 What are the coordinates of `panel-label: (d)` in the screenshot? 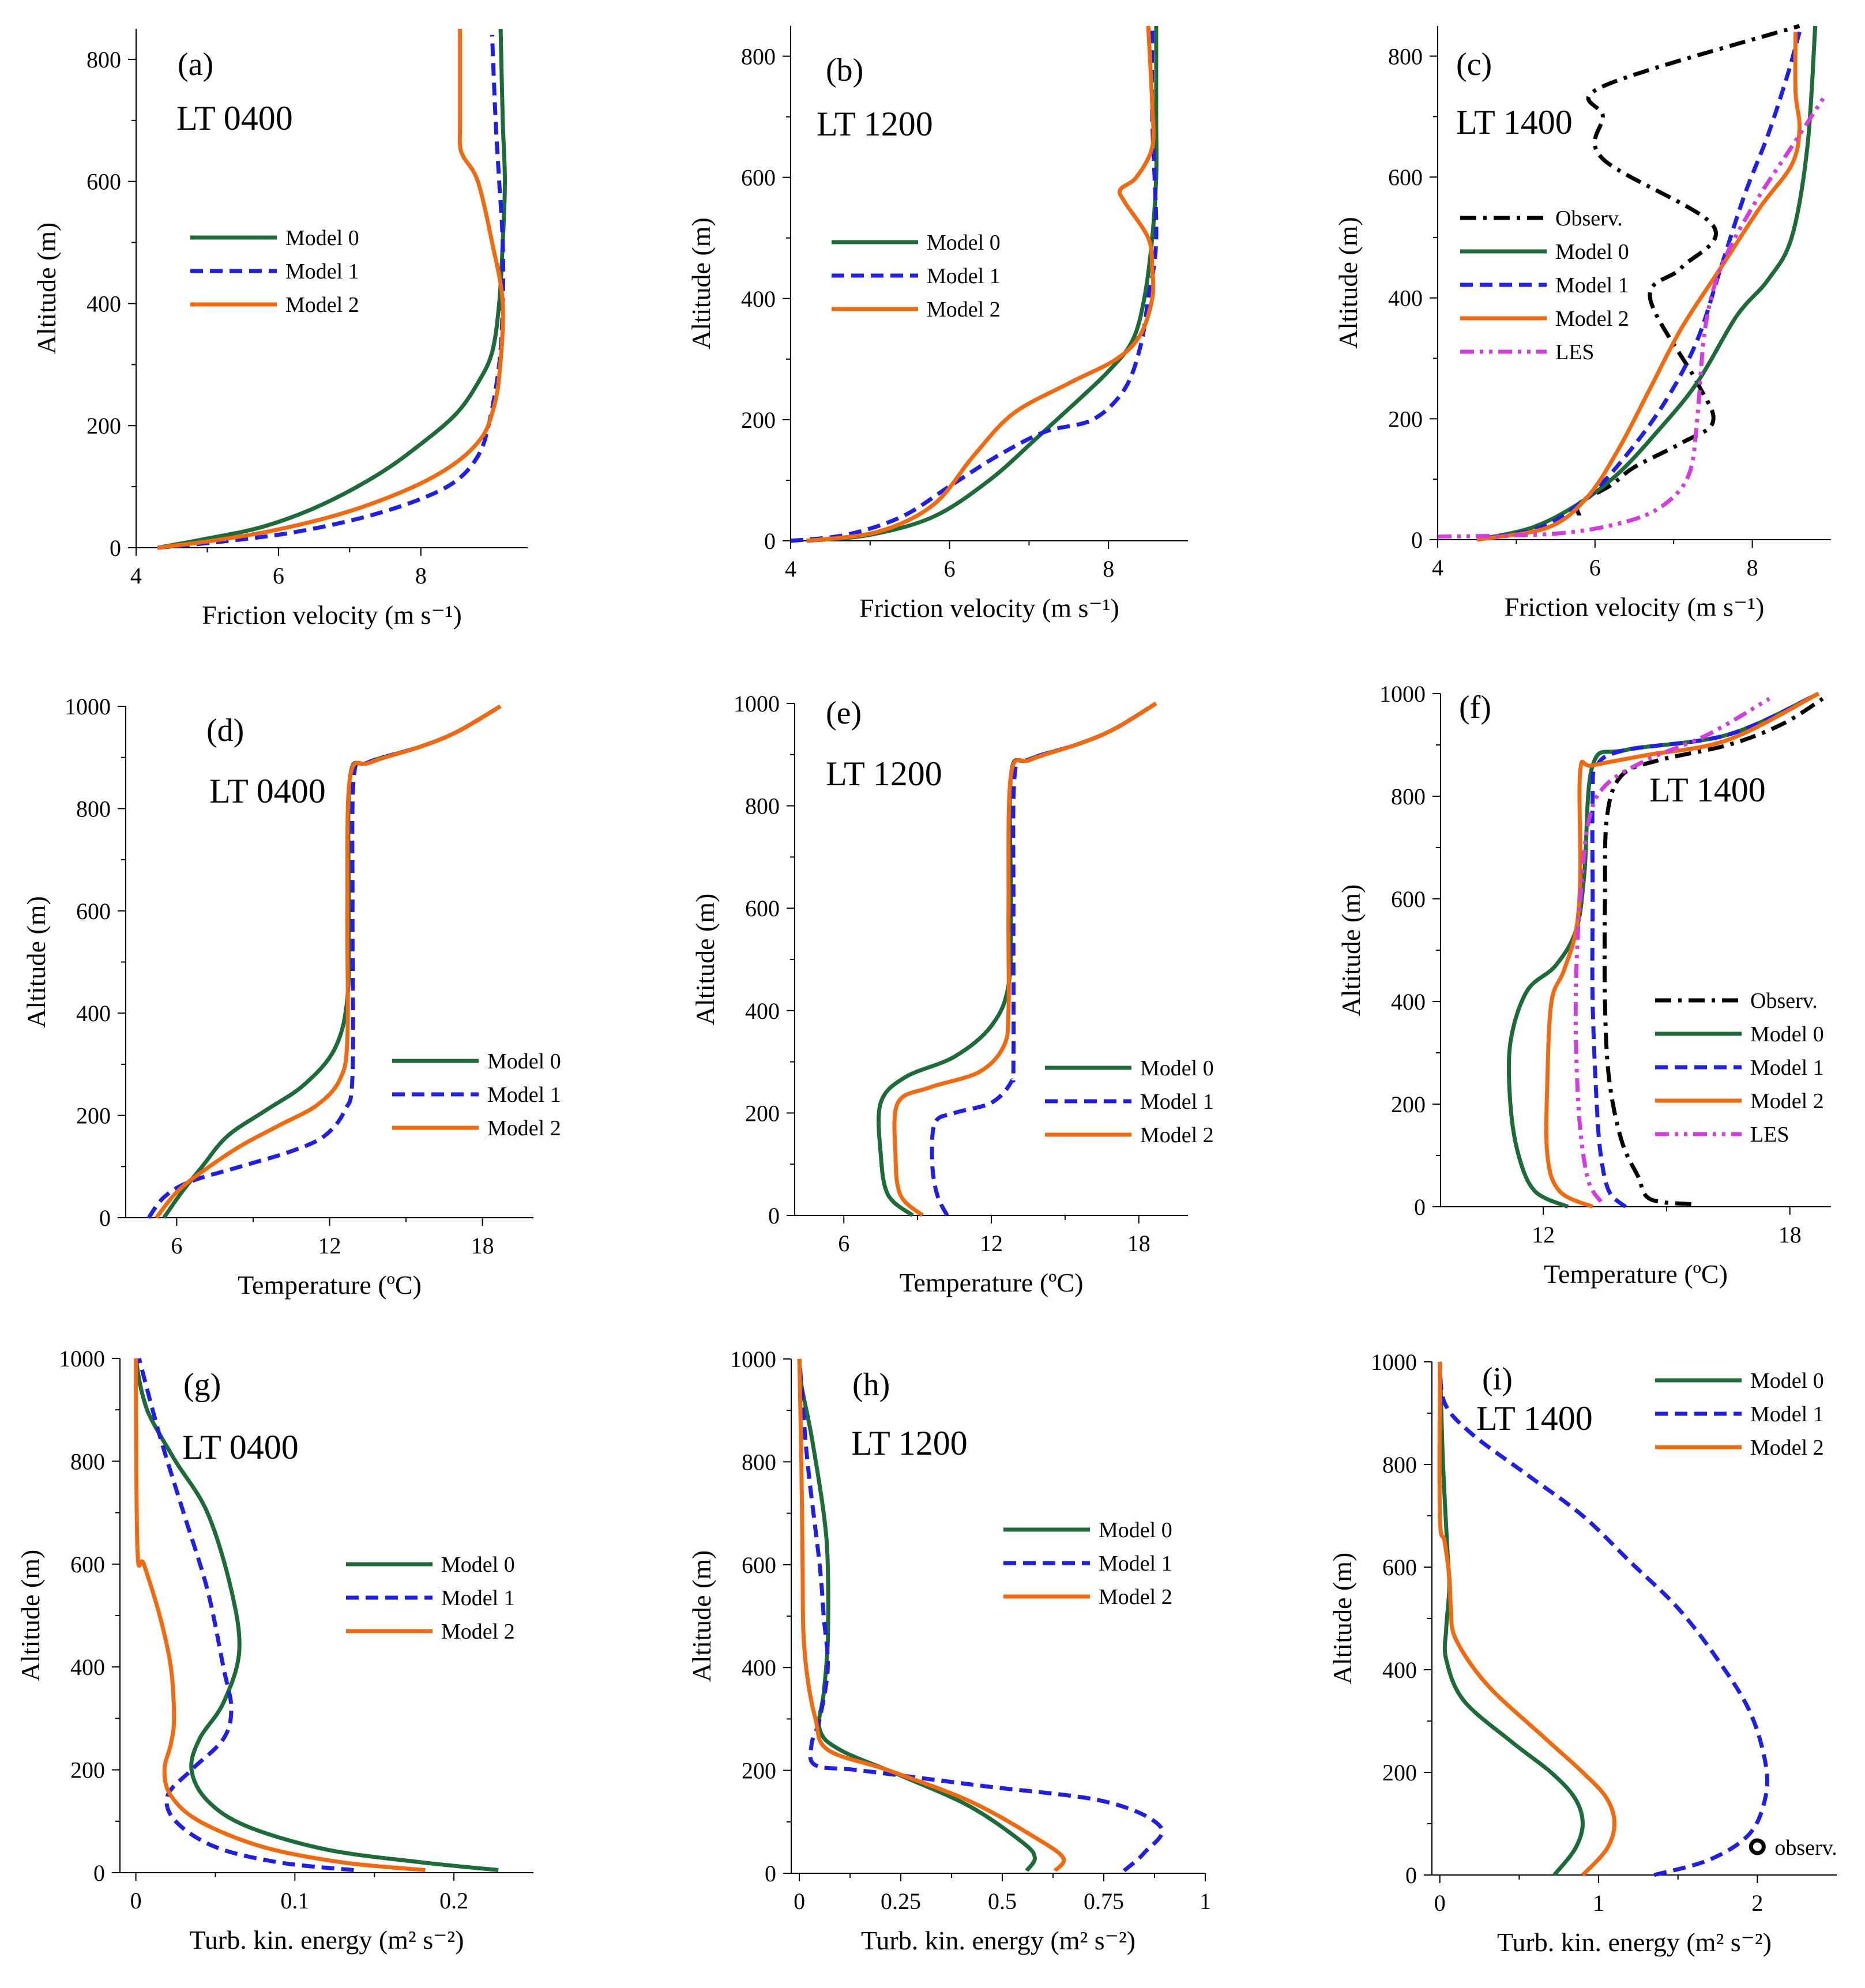 It's located at (225, 730).